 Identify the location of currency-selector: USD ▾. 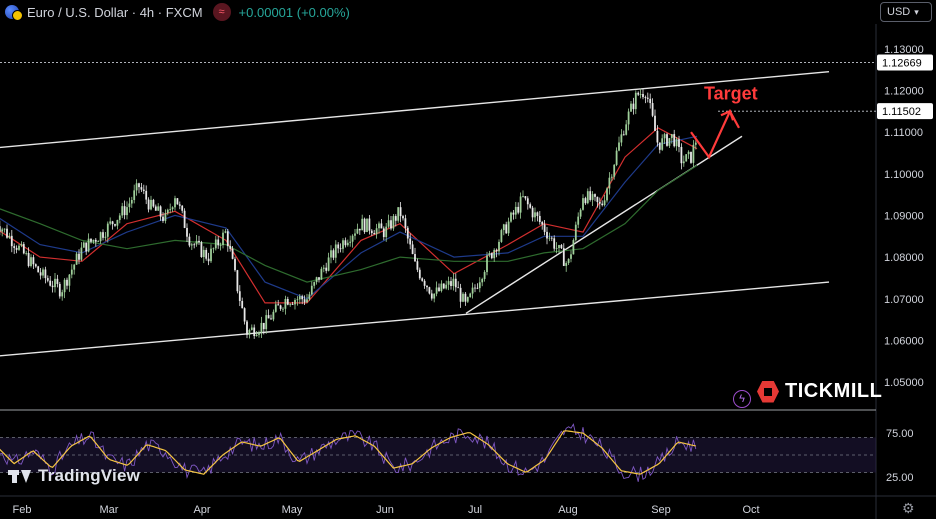
(906, 12).